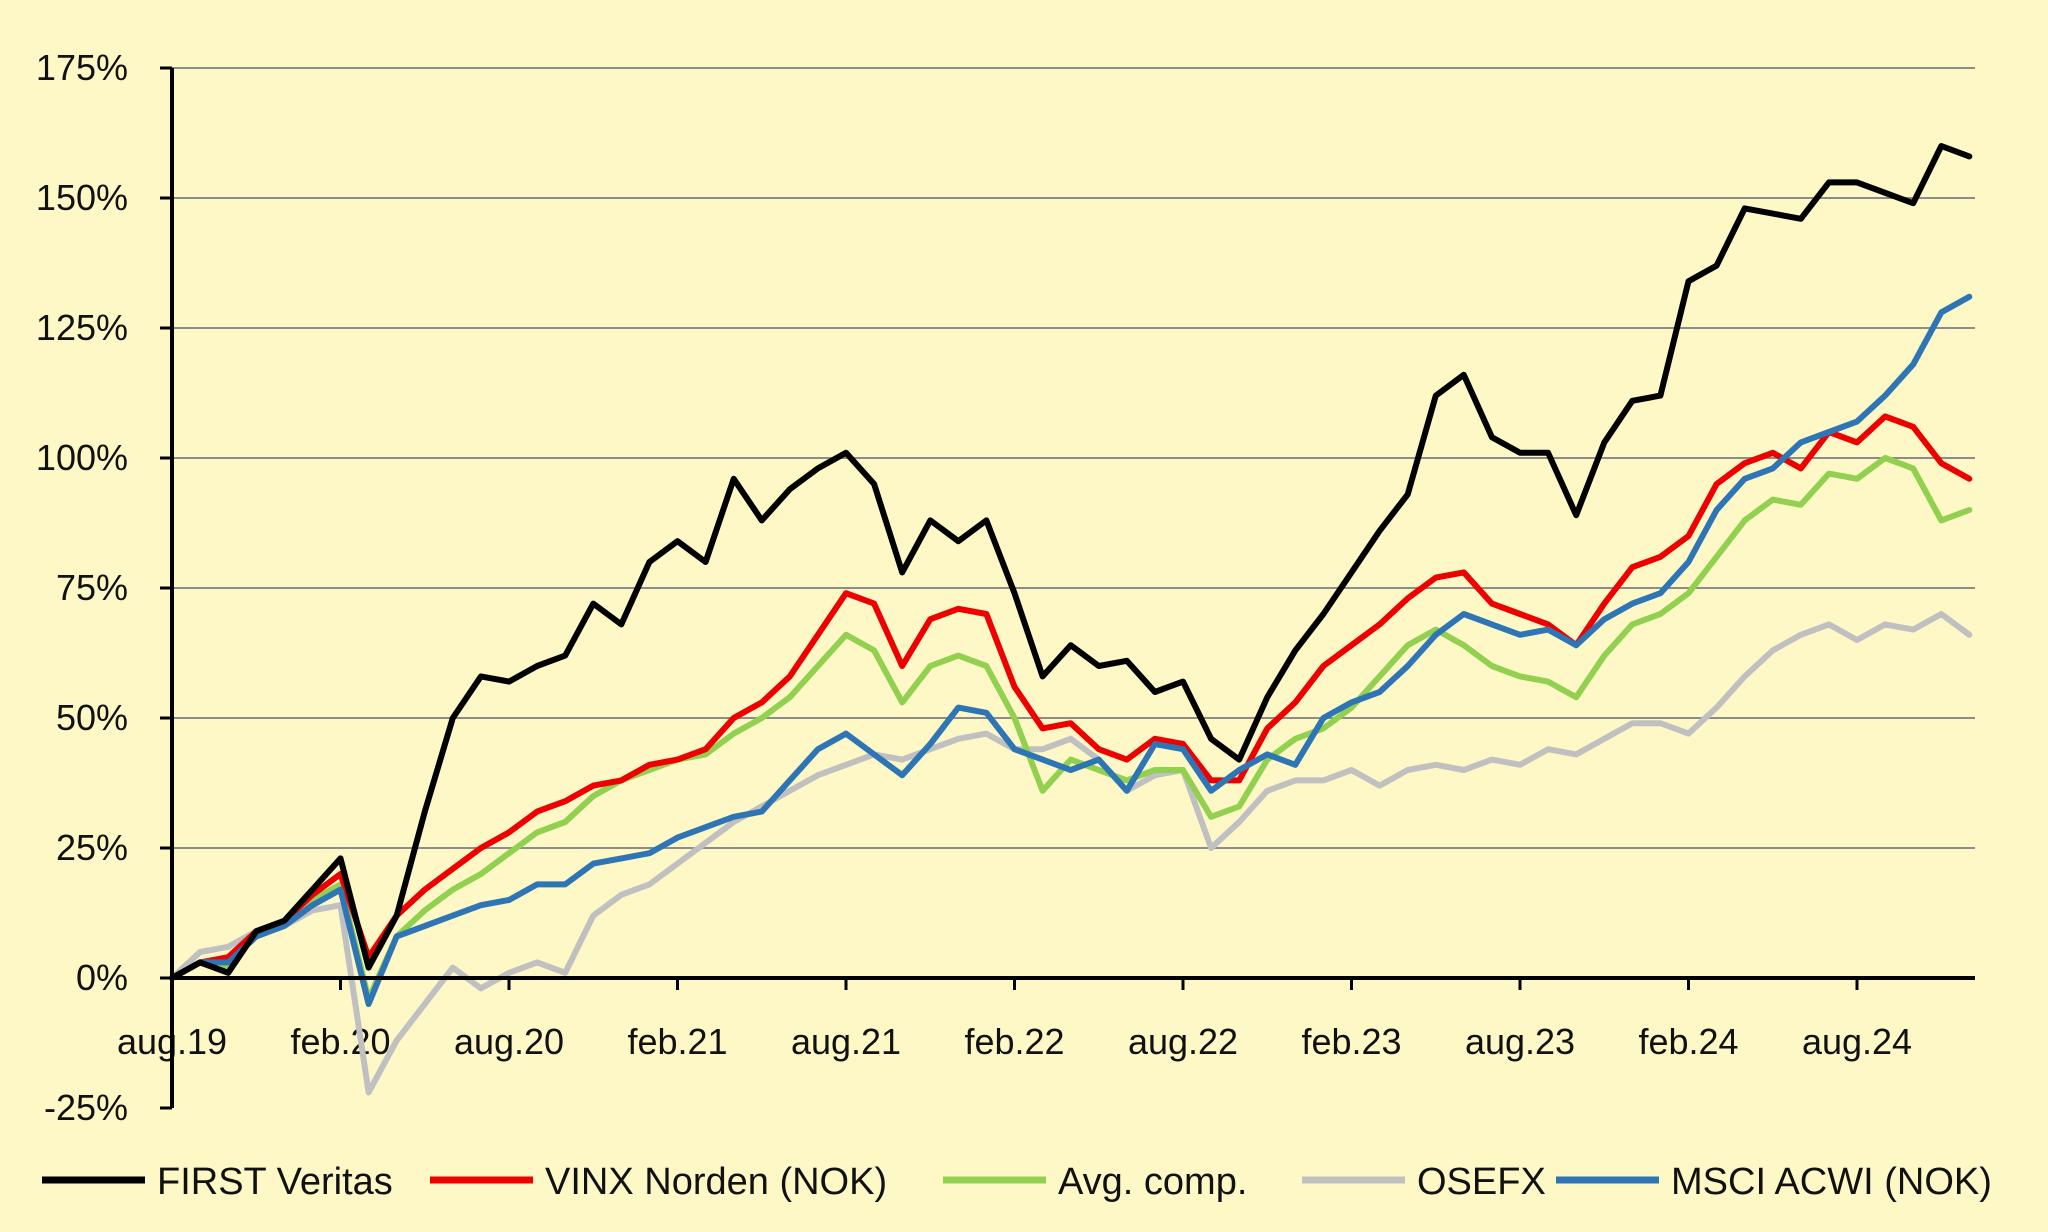 Image resolution: width=2048 pixels, height=1232 pixels. What do you see at coordinates (82, 67) in the screenshot?
I see `y-tick-label: 175%` at bounding box center [82, 67].